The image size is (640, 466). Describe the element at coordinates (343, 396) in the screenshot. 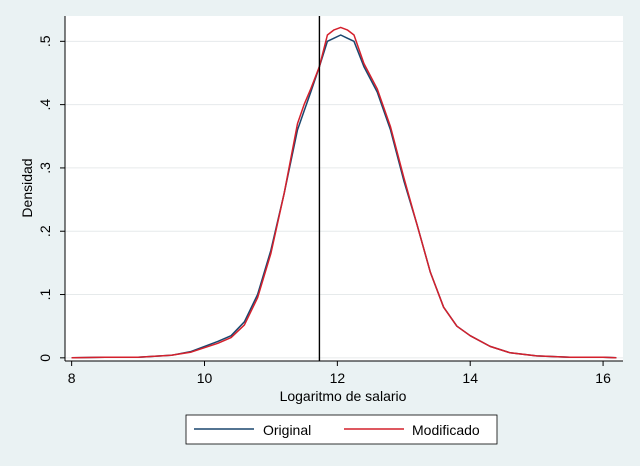

I see `x-axis-title: Logaritmo de salario` at that location.